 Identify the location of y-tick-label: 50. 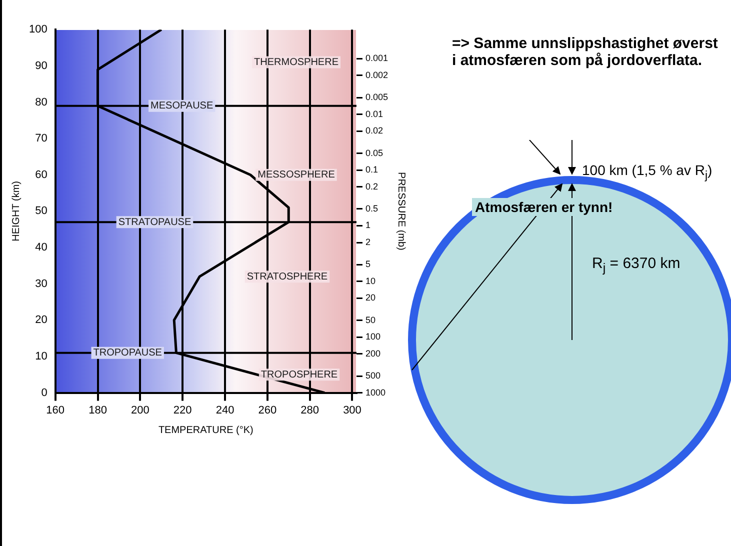
(41, 211).